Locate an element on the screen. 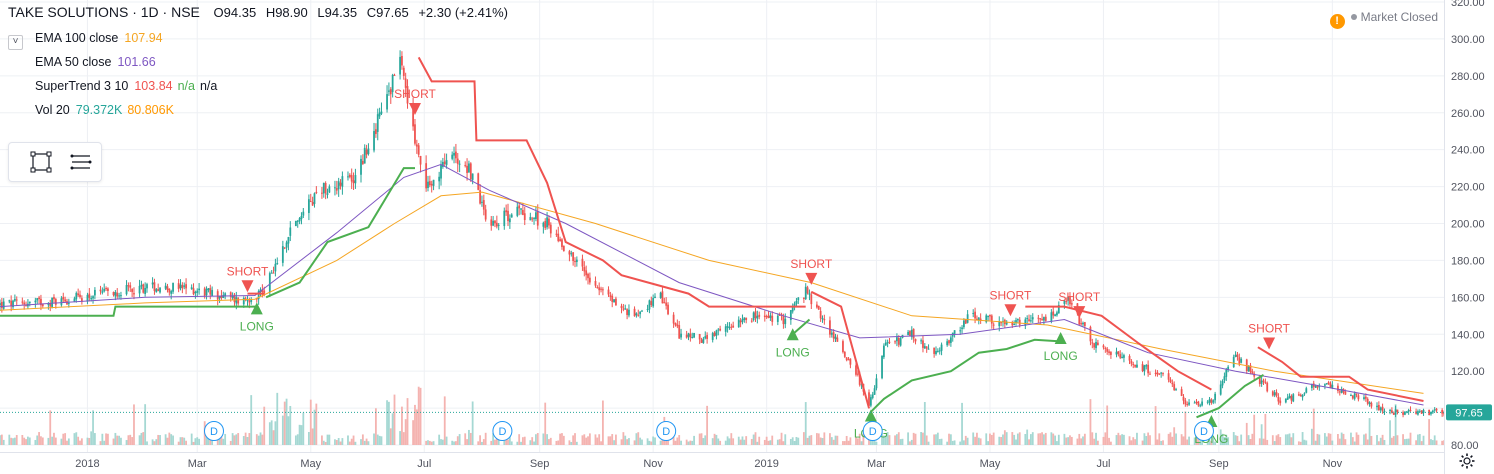  collapse-legend-button: ˅ is located at coordinates (15, 42).